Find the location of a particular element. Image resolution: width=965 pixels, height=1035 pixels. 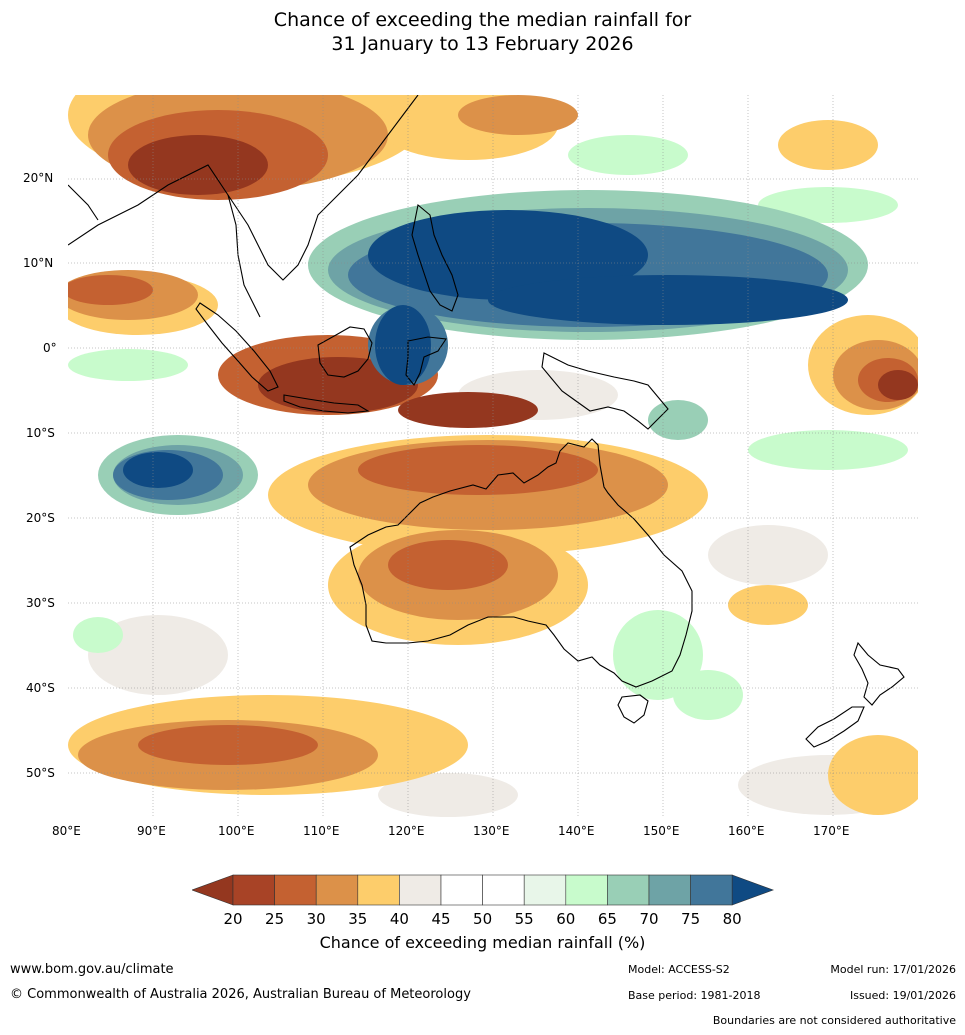

lat-tick-40s: 40°S is located at coordinates (40, 688).